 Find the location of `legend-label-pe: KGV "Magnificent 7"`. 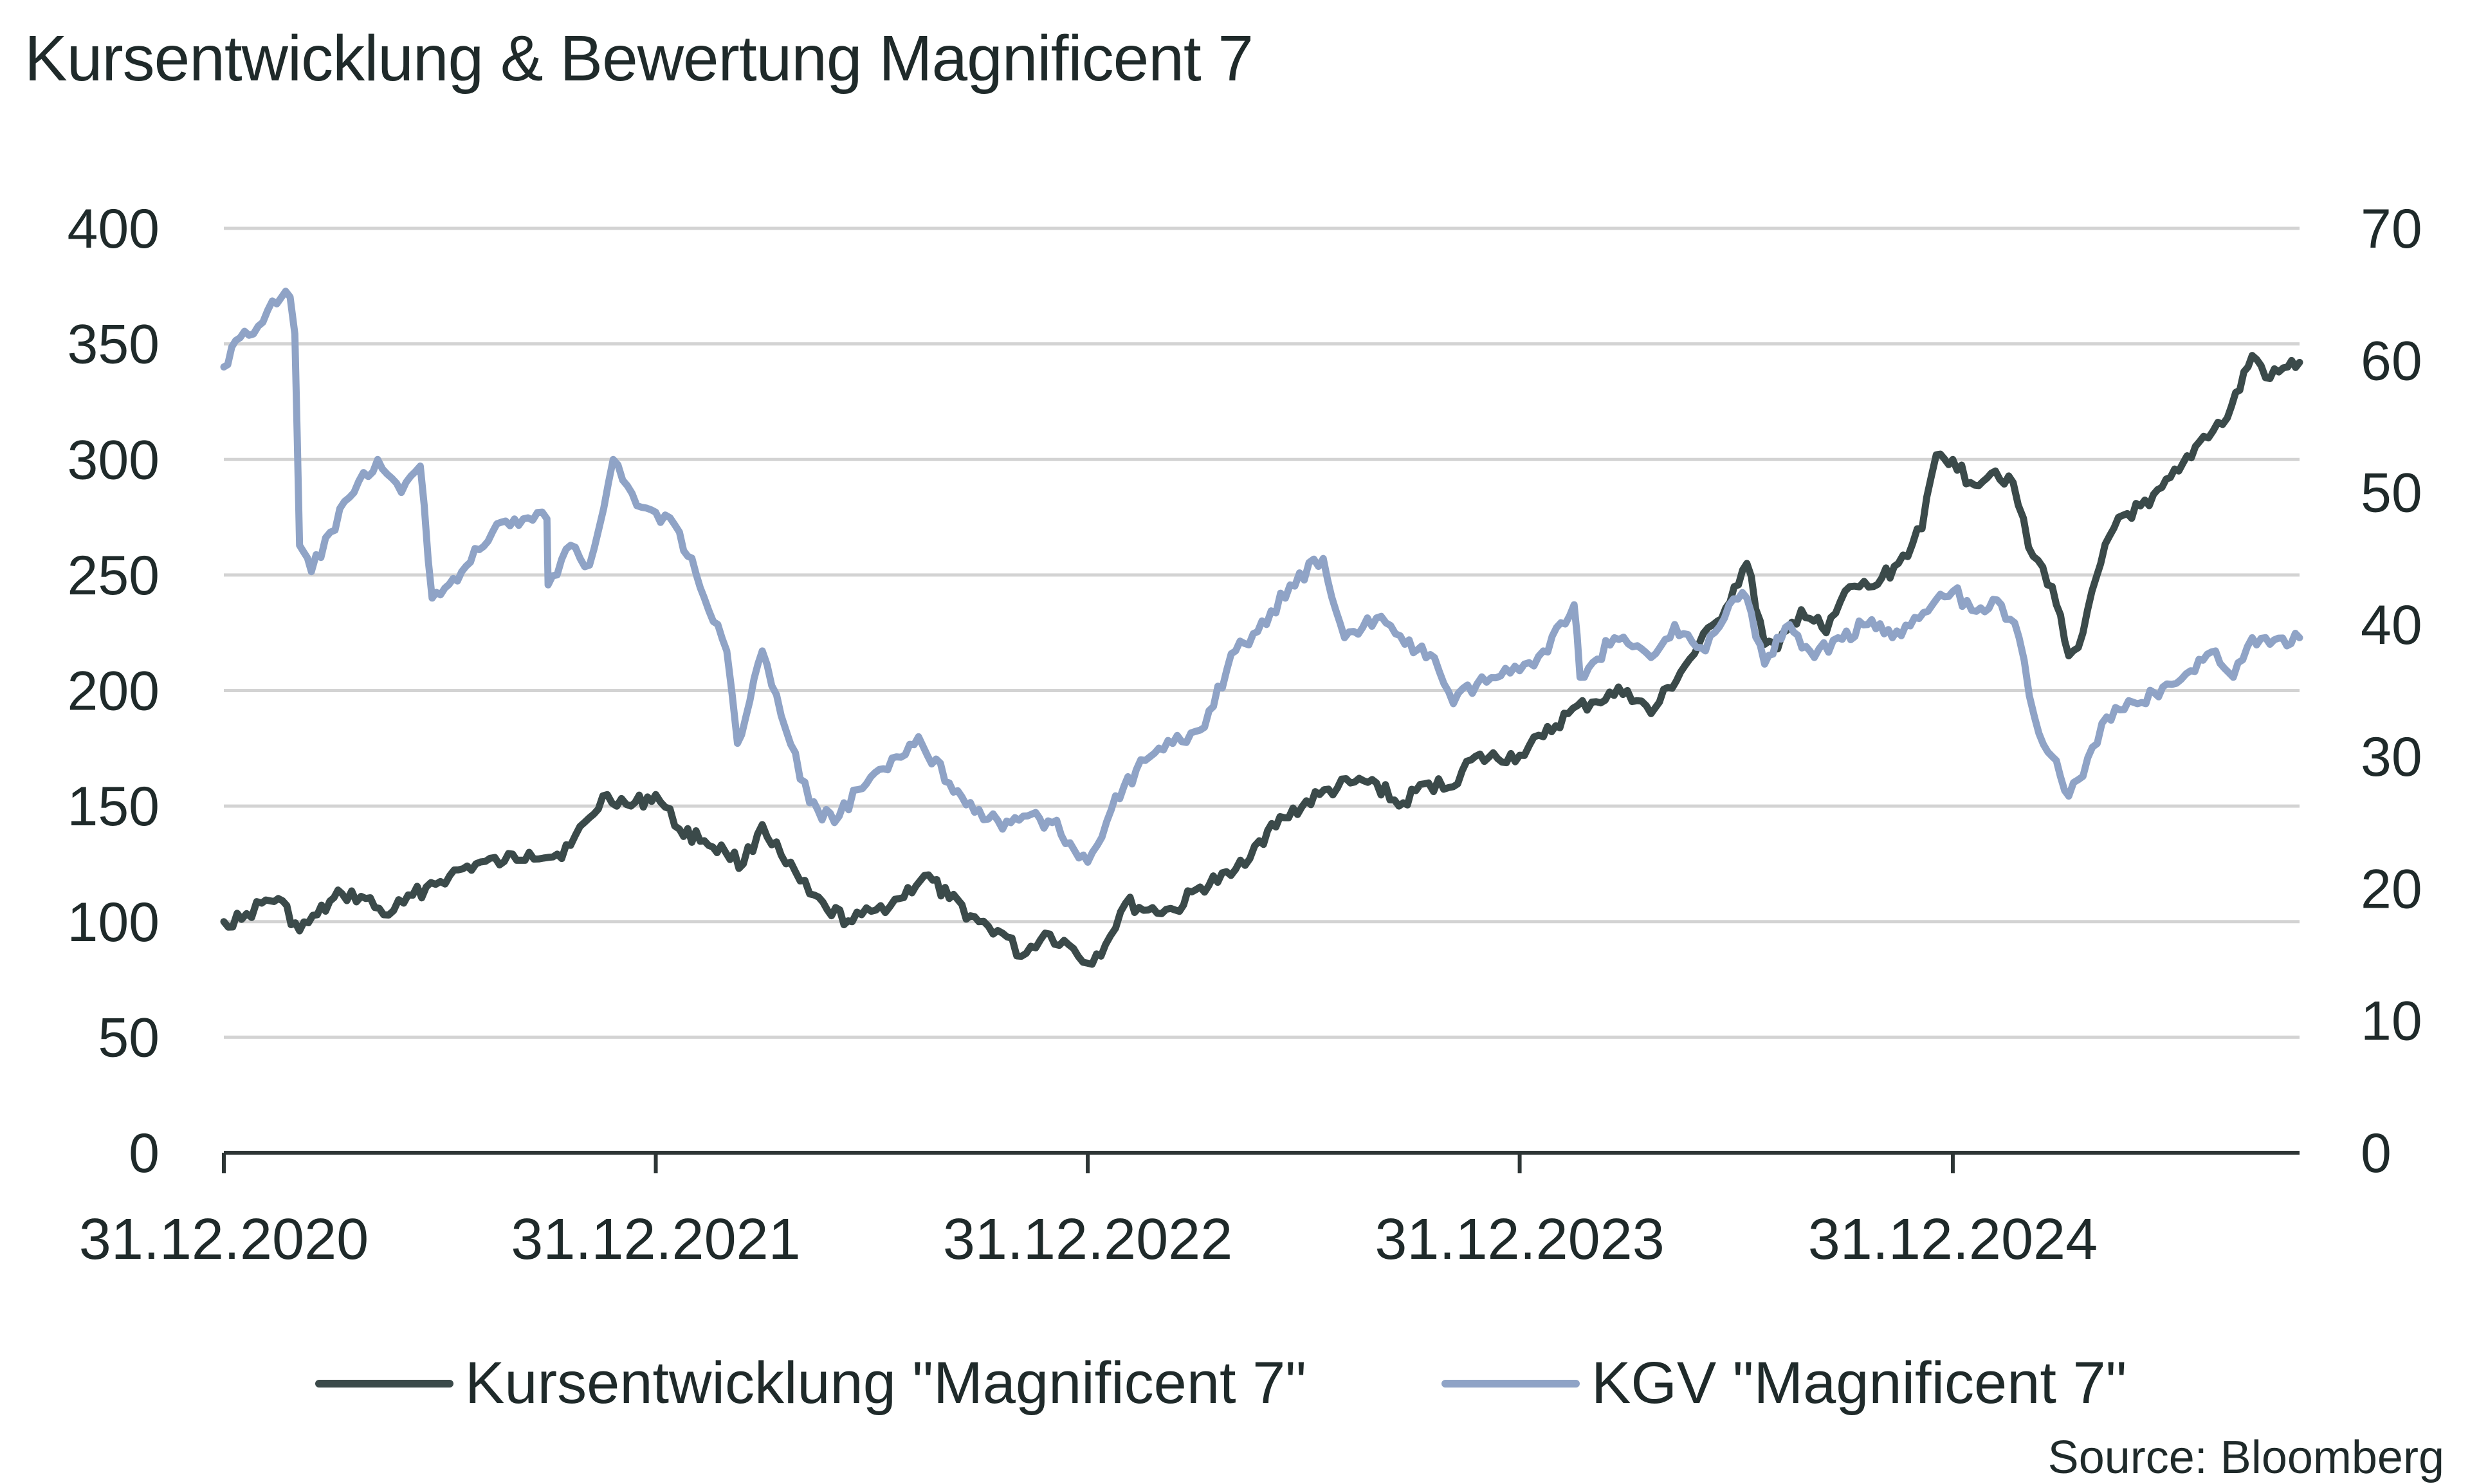

legend-label-pe: KGV "Magnificent 7" is located at coordinates (1859, 1383).